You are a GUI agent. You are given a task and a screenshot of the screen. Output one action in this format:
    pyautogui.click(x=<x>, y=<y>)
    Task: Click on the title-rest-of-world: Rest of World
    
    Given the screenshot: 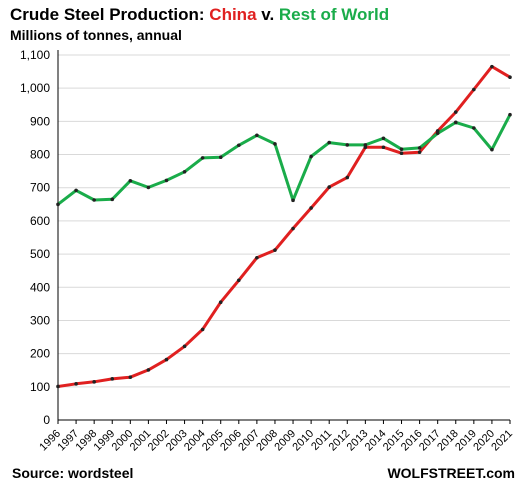 What is the action you would take?
    pyautogui.click(x=334, y=14)
    